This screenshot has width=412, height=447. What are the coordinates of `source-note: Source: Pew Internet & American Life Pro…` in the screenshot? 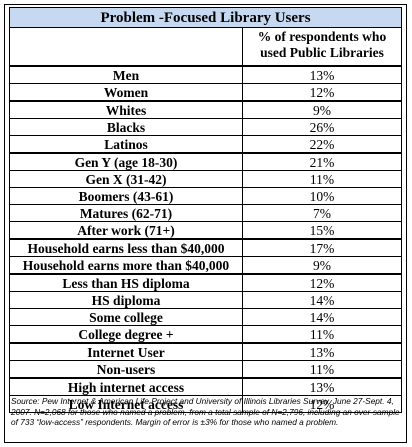 It's located at (205, 411).